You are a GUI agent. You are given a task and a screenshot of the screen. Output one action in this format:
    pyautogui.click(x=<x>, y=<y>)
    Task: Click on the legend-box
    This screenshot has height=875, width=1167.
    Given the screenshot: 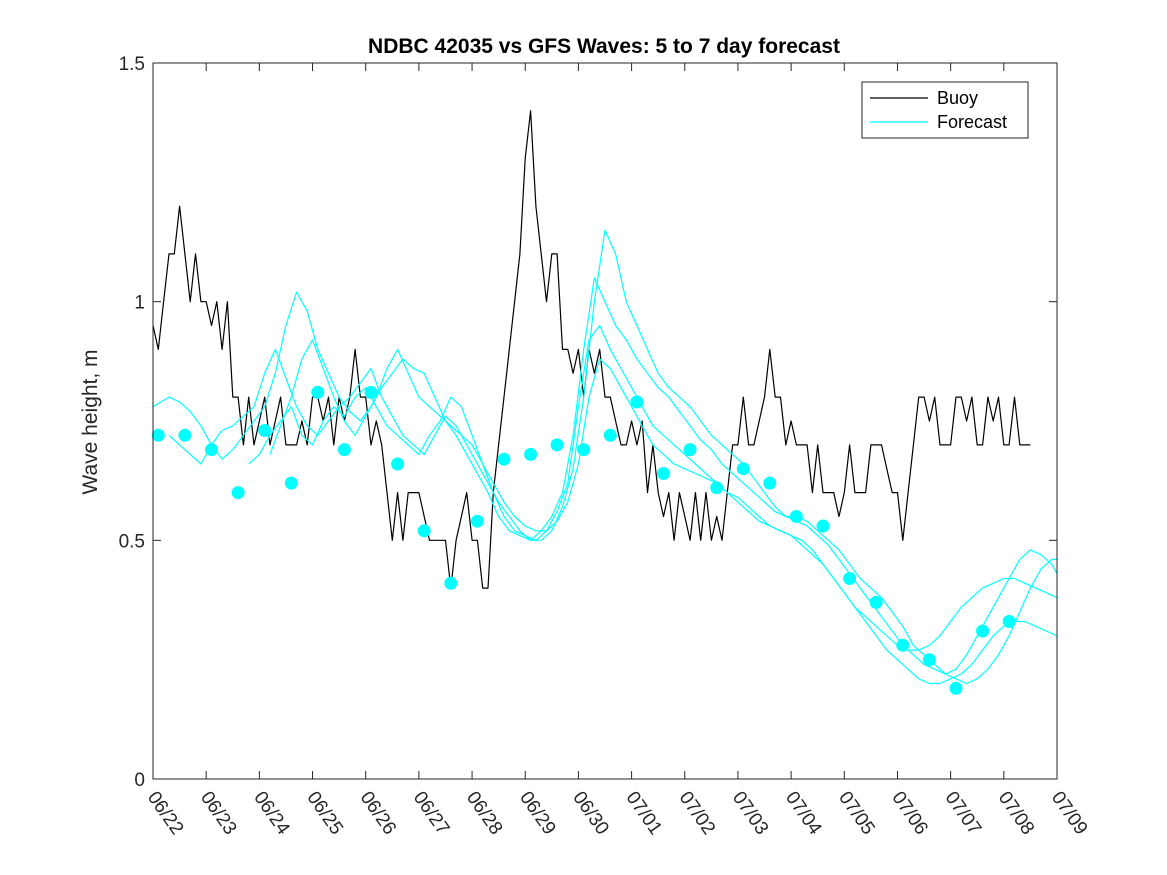 What is the action you would take?
    pyautogui.click(x=945, y=110)
    